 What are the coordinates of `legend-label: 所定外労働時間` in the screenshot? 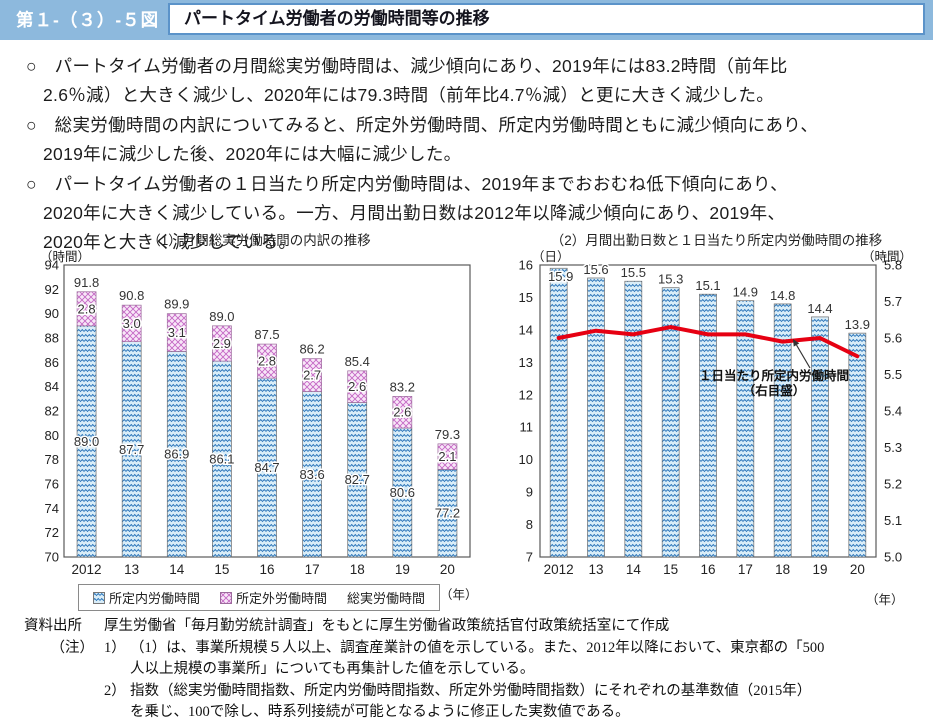 It's located at (281, 598).